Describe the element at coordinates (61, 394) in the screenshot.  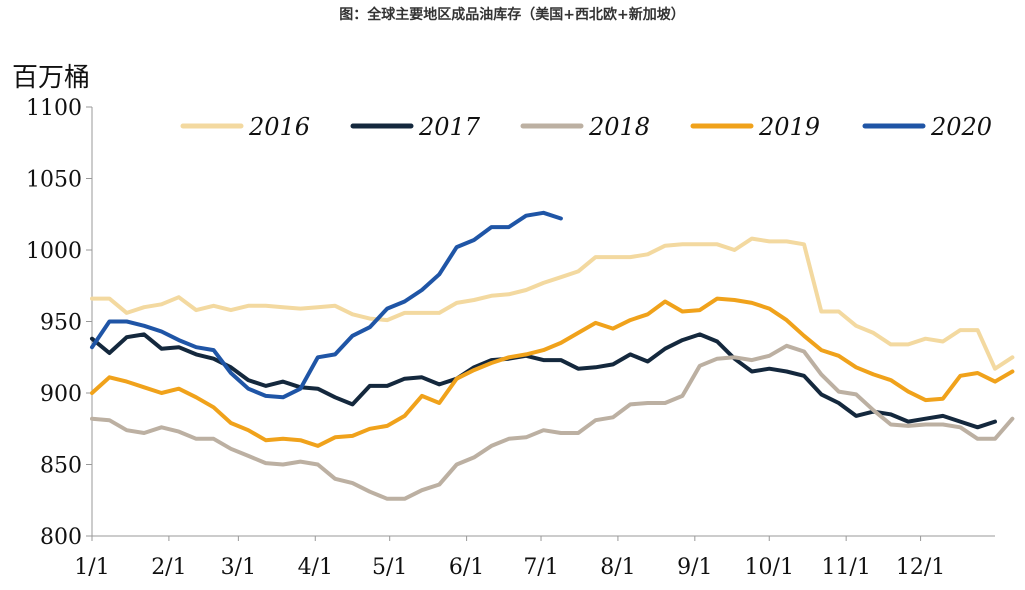
I see `y-tick-label: 900` at that location.